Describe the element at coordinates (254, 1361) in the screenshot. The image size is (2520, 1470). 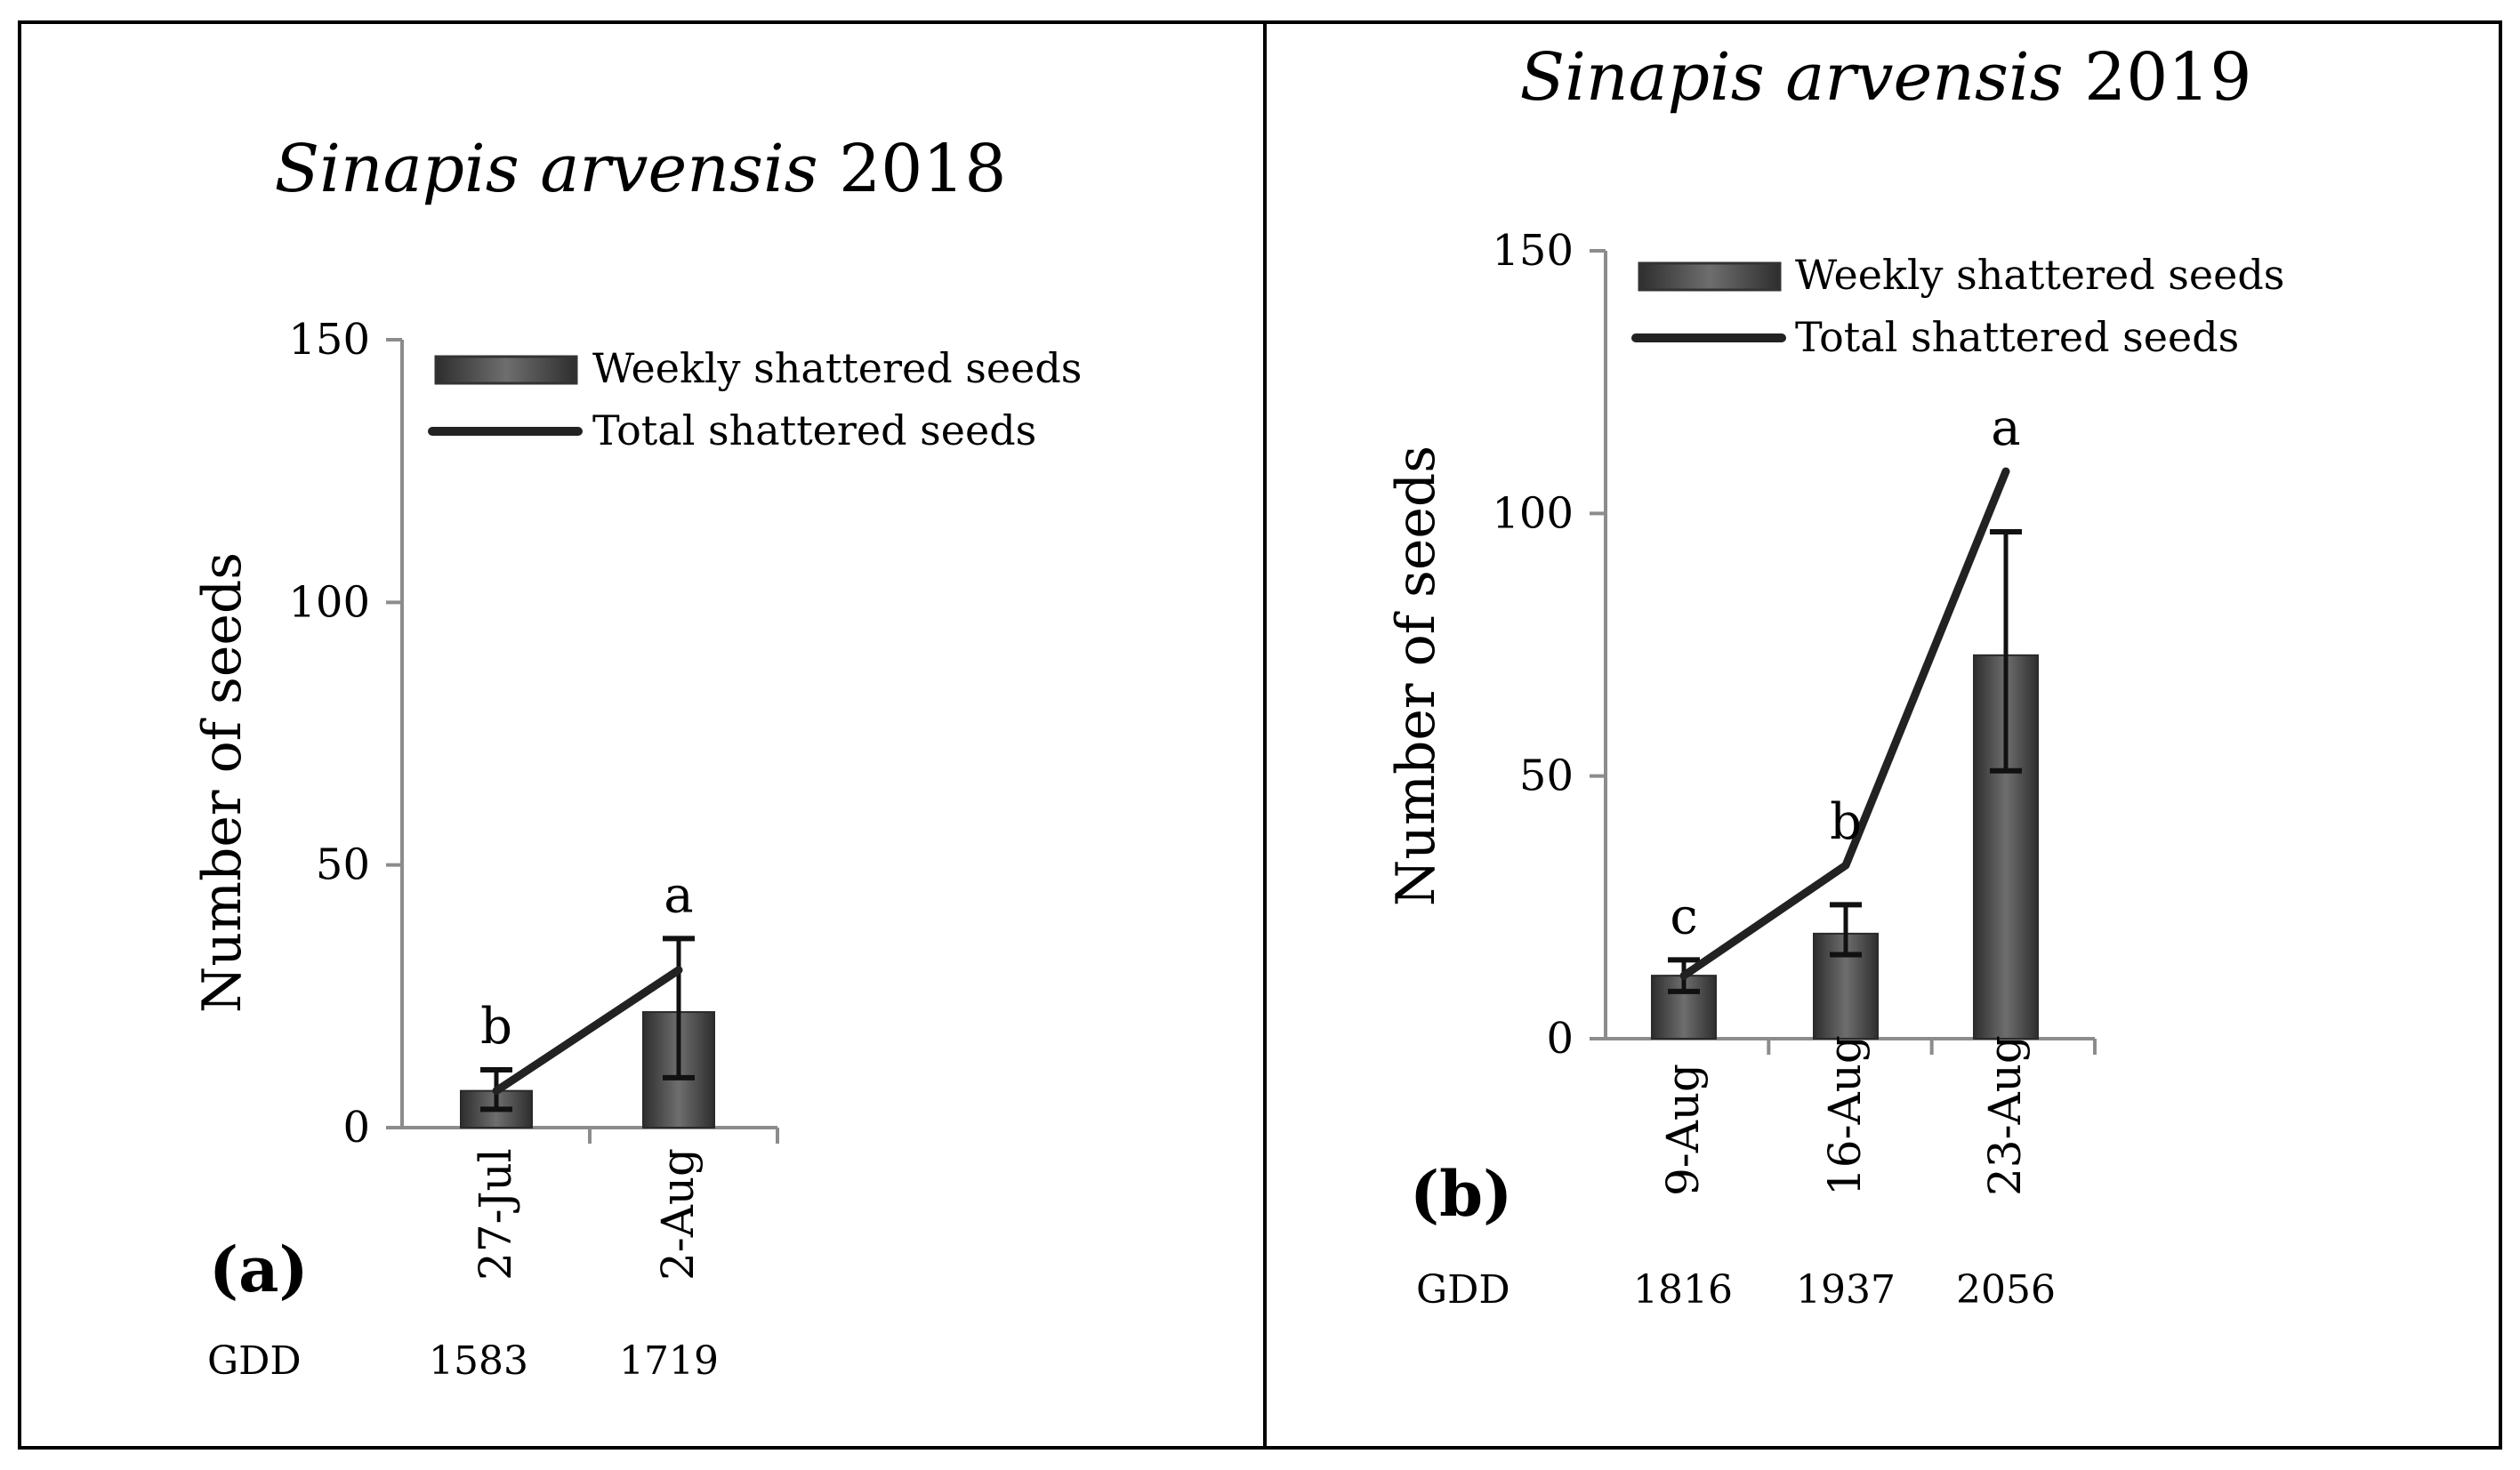
I see `panel-a-gdd-label: GDD` at that location.